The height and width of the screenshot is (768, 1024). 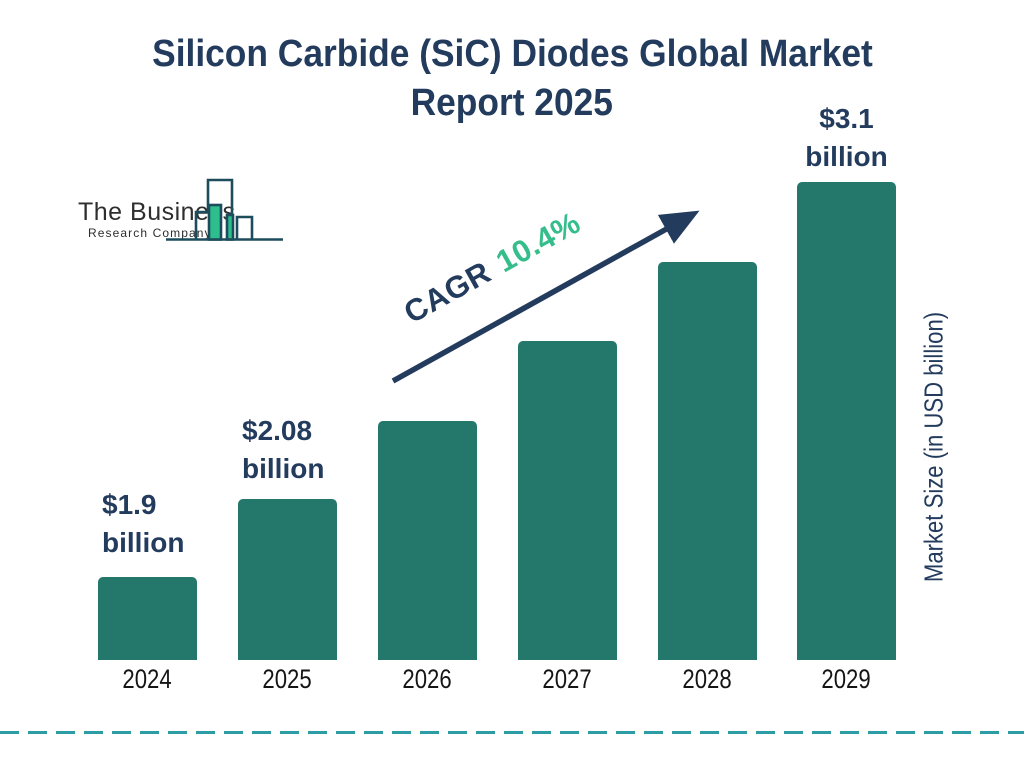 What do you see at coordinates (147, 618) in the screenshot?
I see `bar-2024` at bounding box center [147, 618].